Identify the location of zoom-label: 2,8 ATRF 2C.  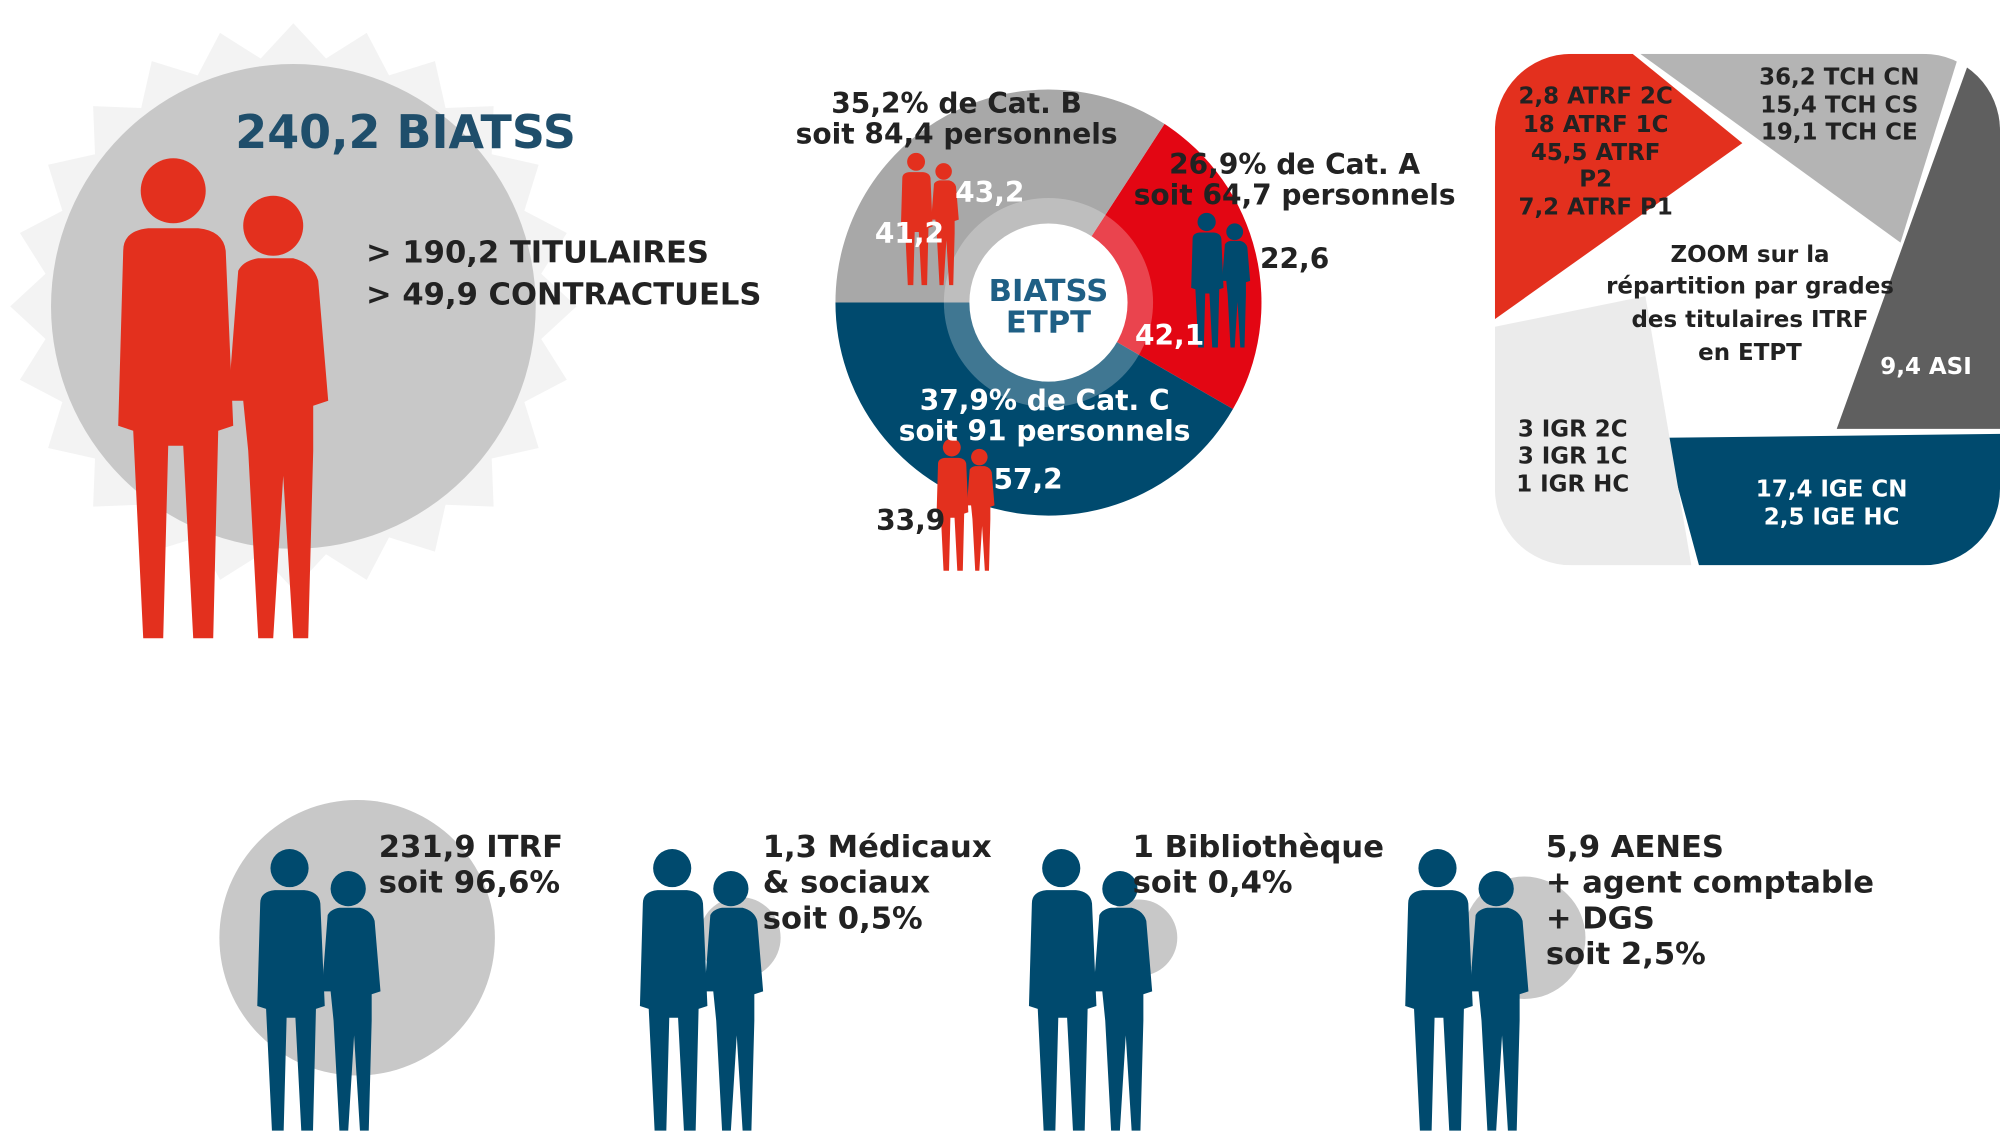
(1595, 97).